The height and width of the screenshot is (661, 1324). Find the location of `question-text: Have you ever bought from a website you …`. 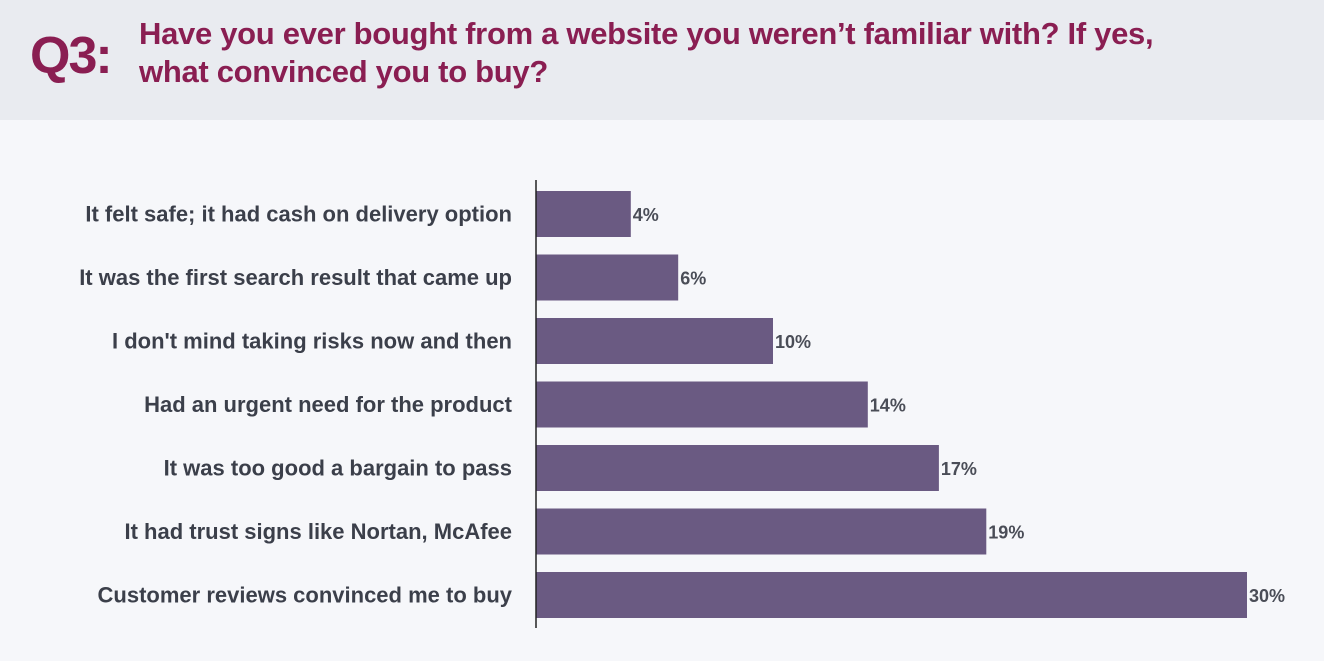

question-text: Have you ever bought from a website you … is located at coordinates (689, 53).